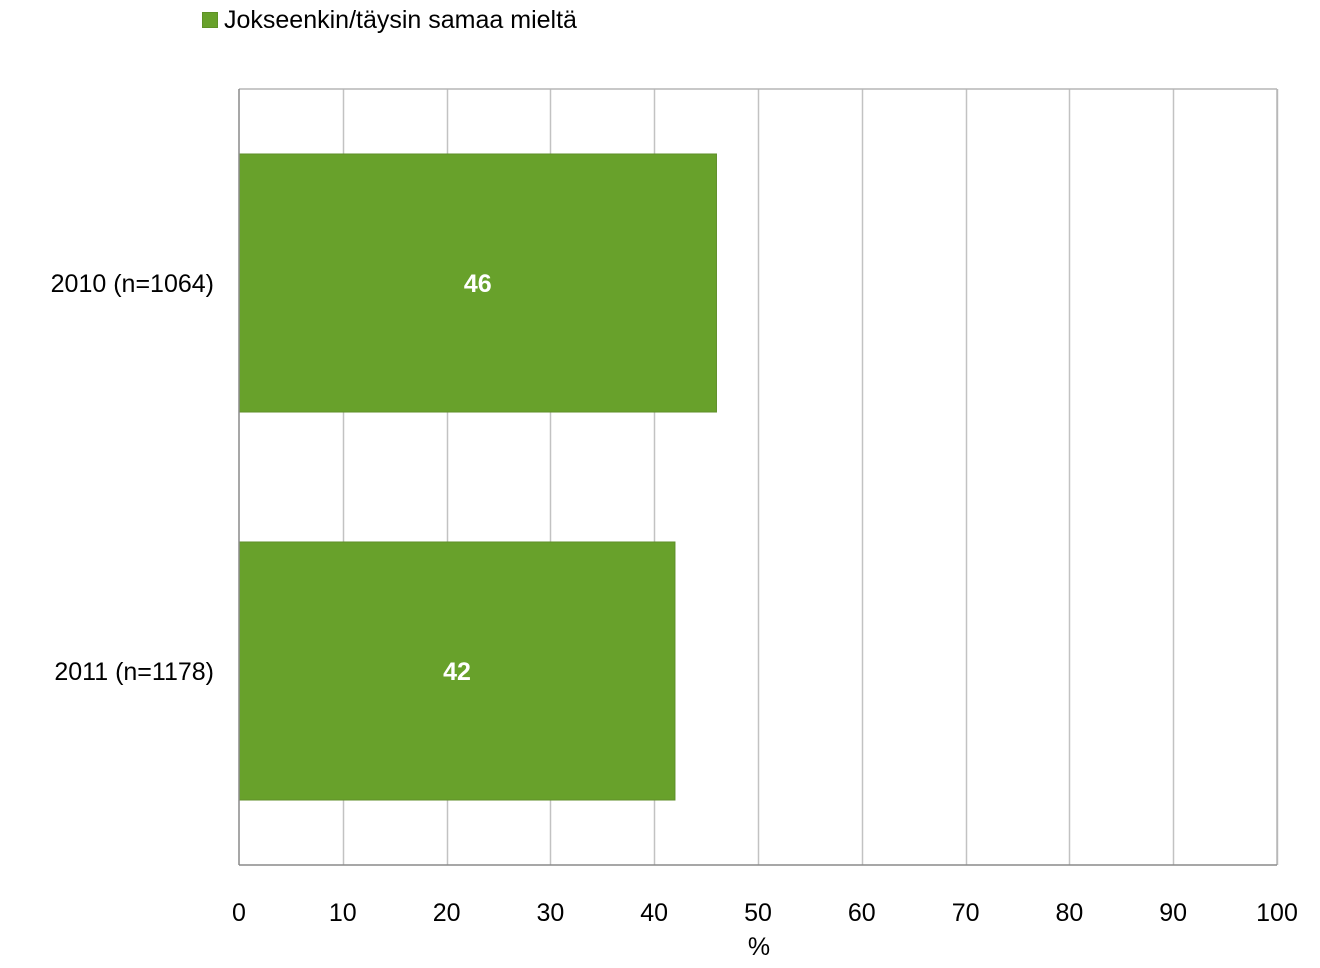 This screenshot has height=968, width=1320. What do you see at coordinates (132, 284) in the screenshot?
I see `y-category-label: 2010 (n=1064)` at bounding box center [132, 284].